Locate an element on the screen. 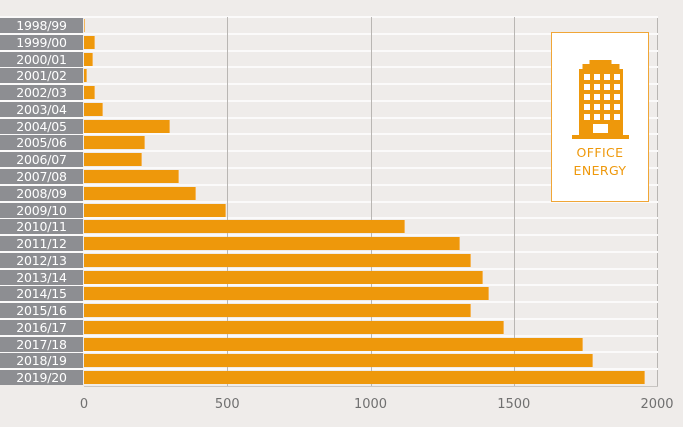 The height and width of the screenshot is (427, 683). category-label: 2013/14 is located at coordinates (41, 277).